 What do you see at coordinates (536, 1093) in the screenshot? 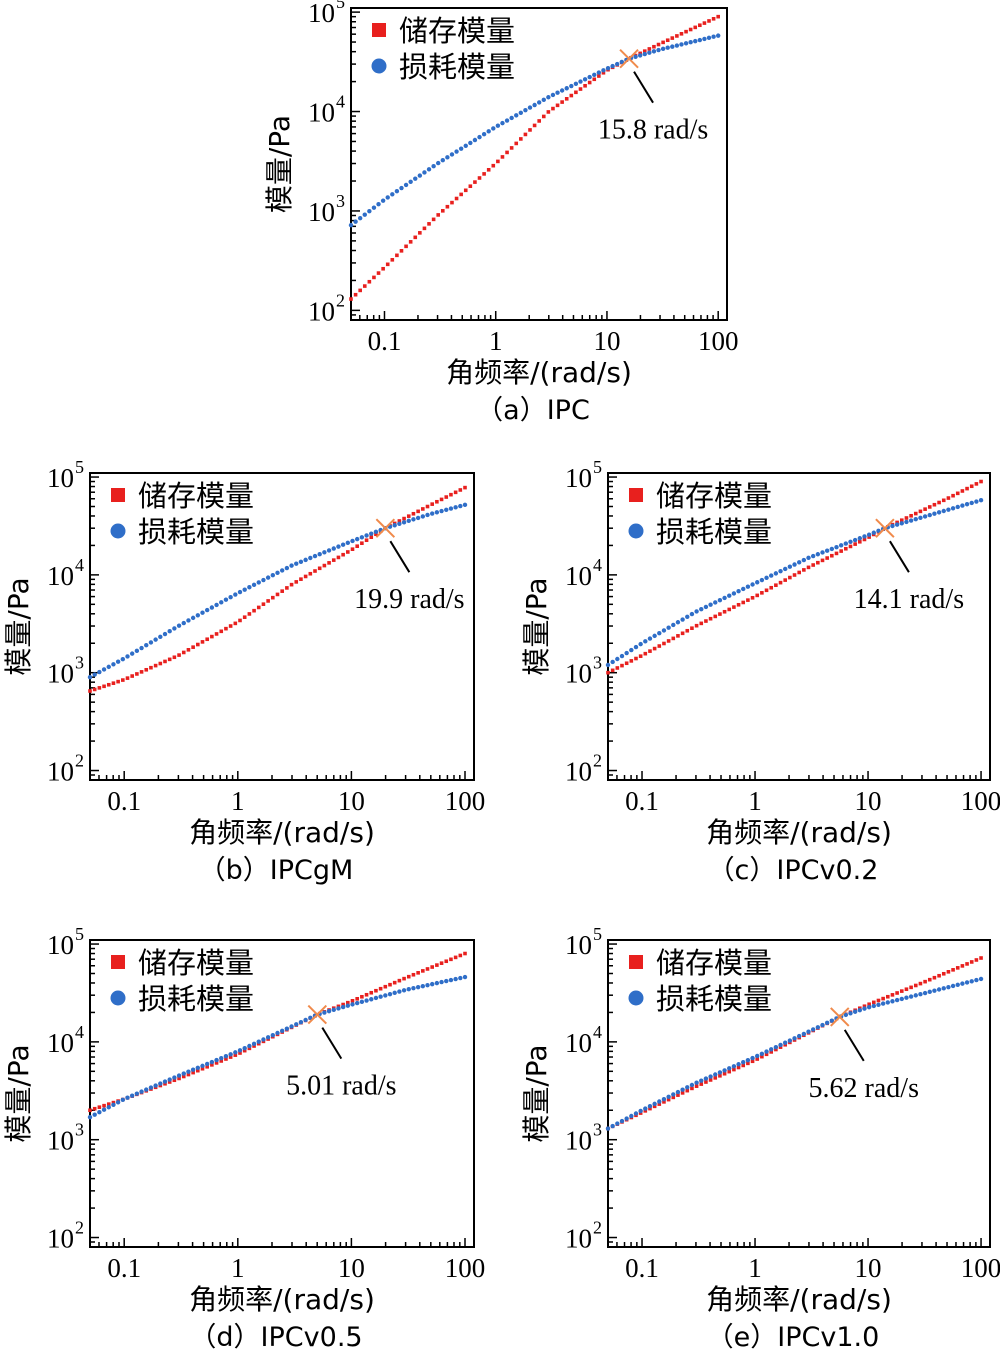
I see `y-axis-label: 模量/Pa` at bounding box center [536, 1093].